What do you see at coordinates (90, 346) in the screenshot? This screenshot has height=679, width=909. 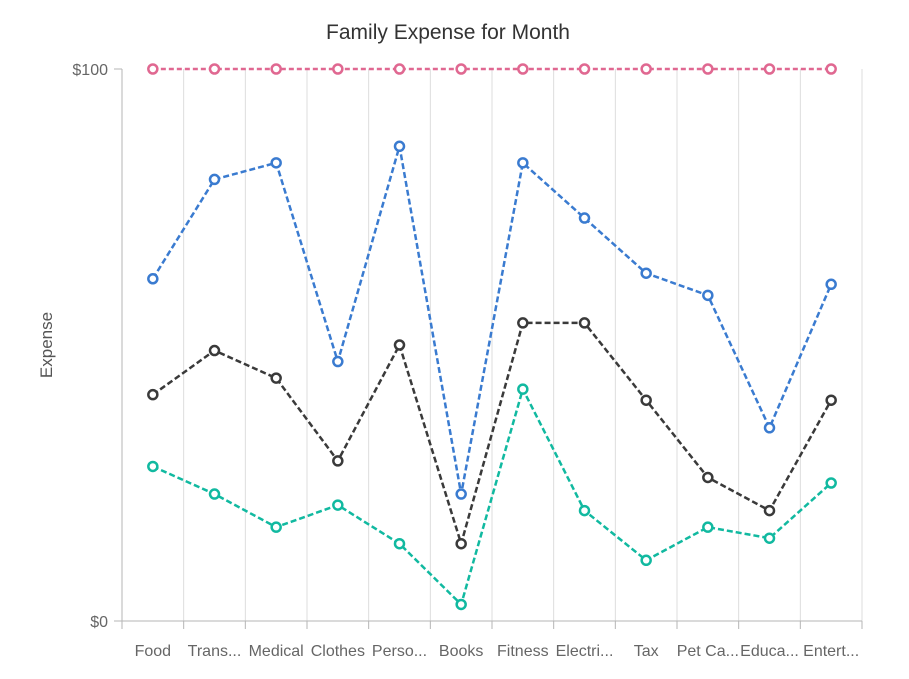 I see `y-tick-labels: $0 $100` at bounding box center [90, 346].